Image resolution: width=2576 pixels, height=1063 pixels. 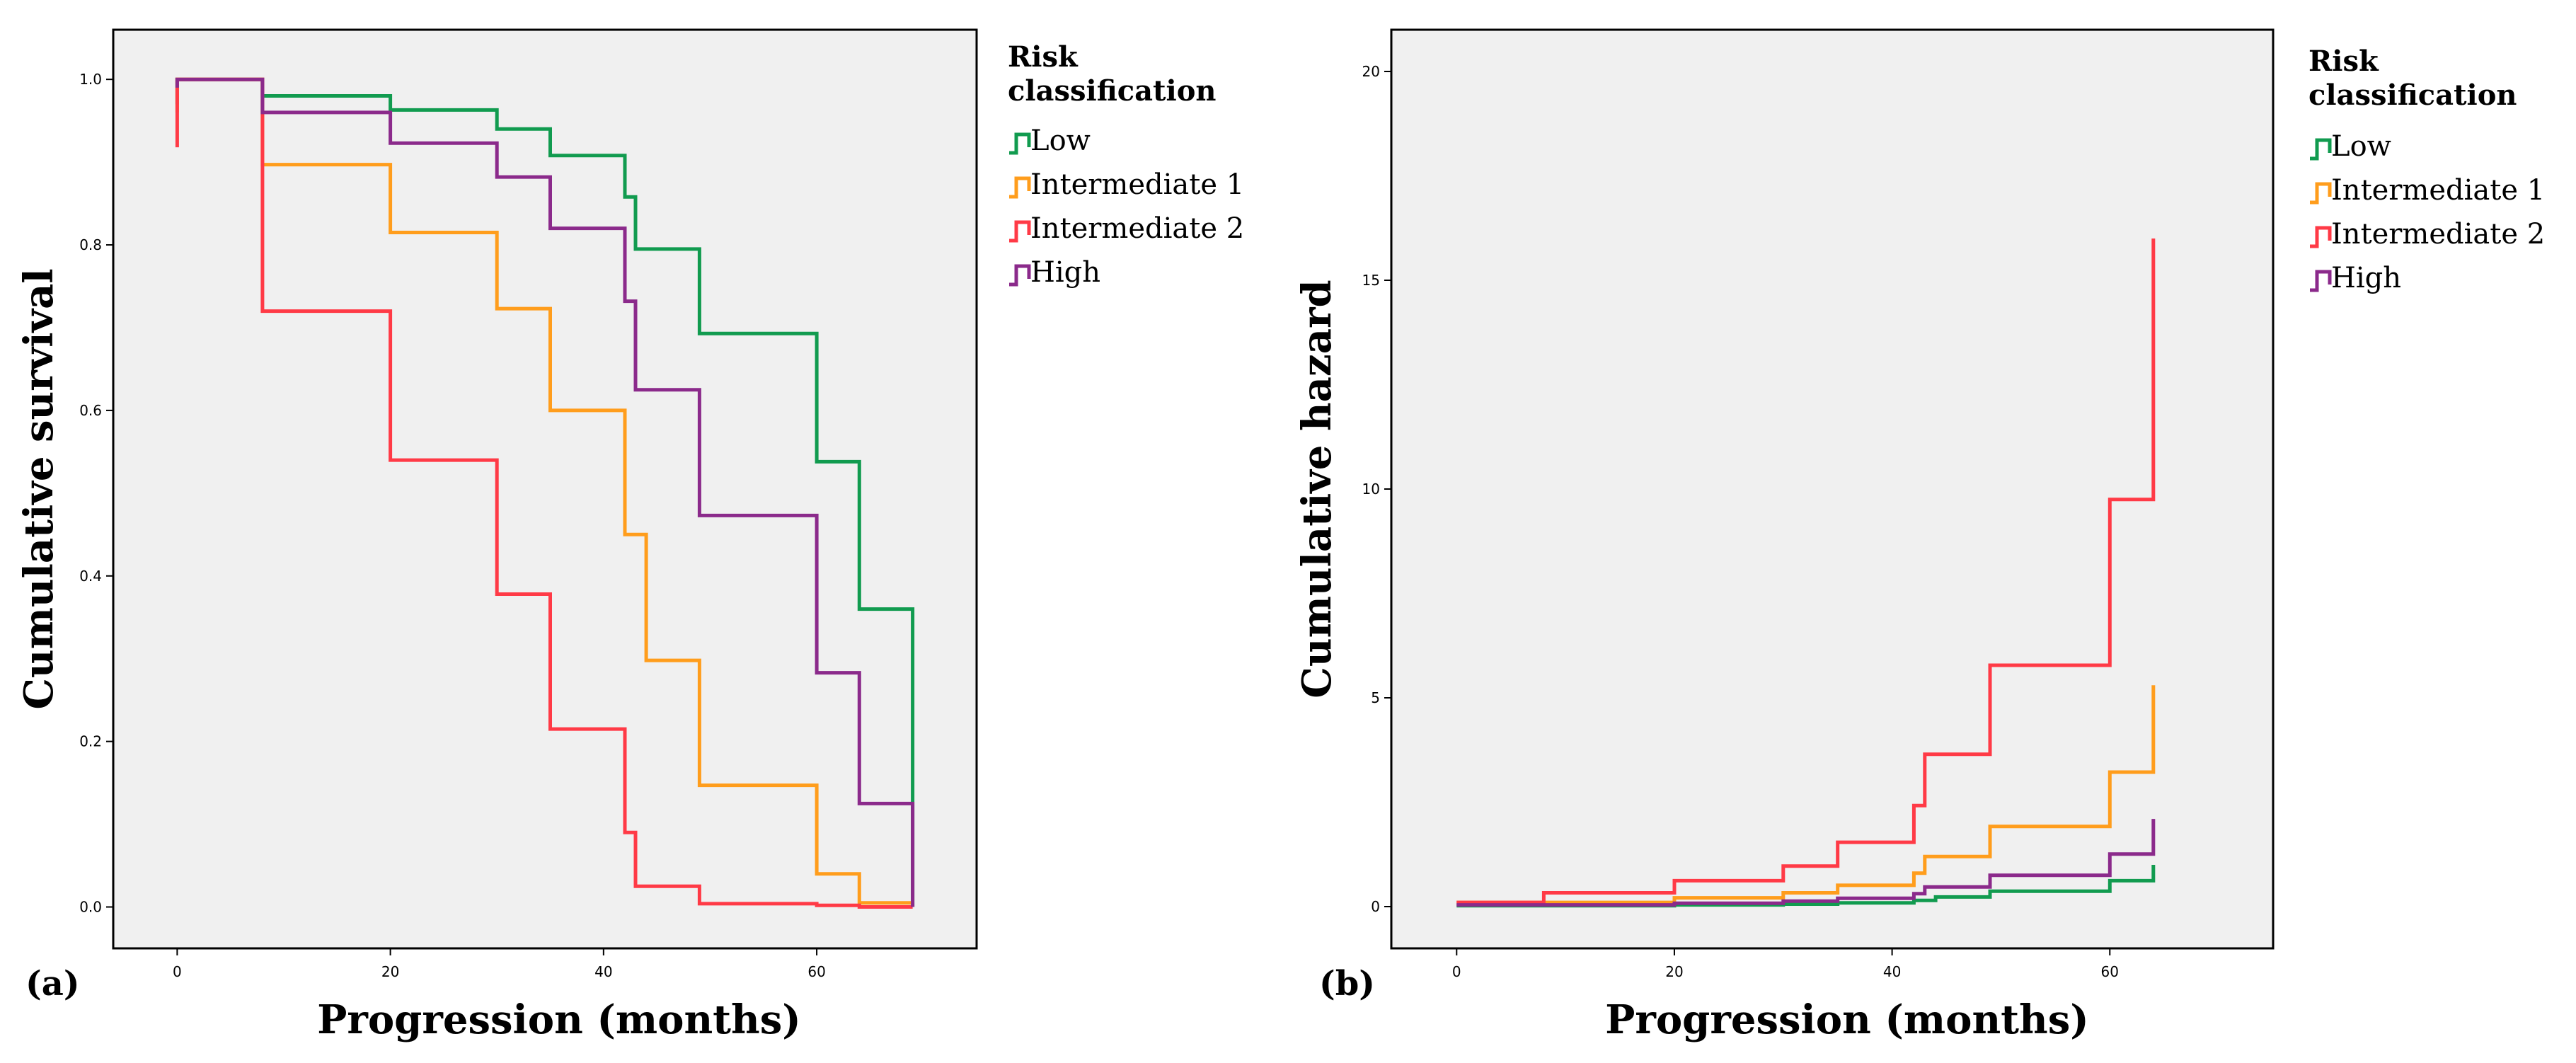 What do you see at coordinates (1371, 280) in the screenshot?
I see `y-tick-label: 15` at bounding box center [1371, 280].